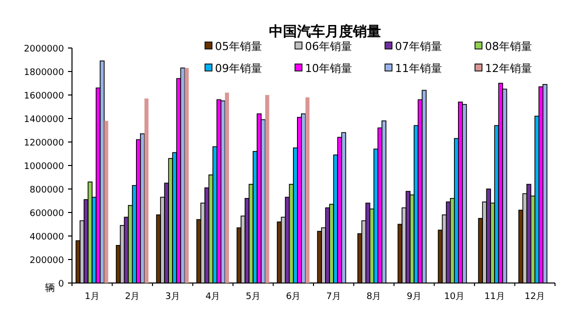  What do you see at coordinates (47, 261) in the screenshot?
I see `y-tick-label: 200000` at bounding box center [47, 261].